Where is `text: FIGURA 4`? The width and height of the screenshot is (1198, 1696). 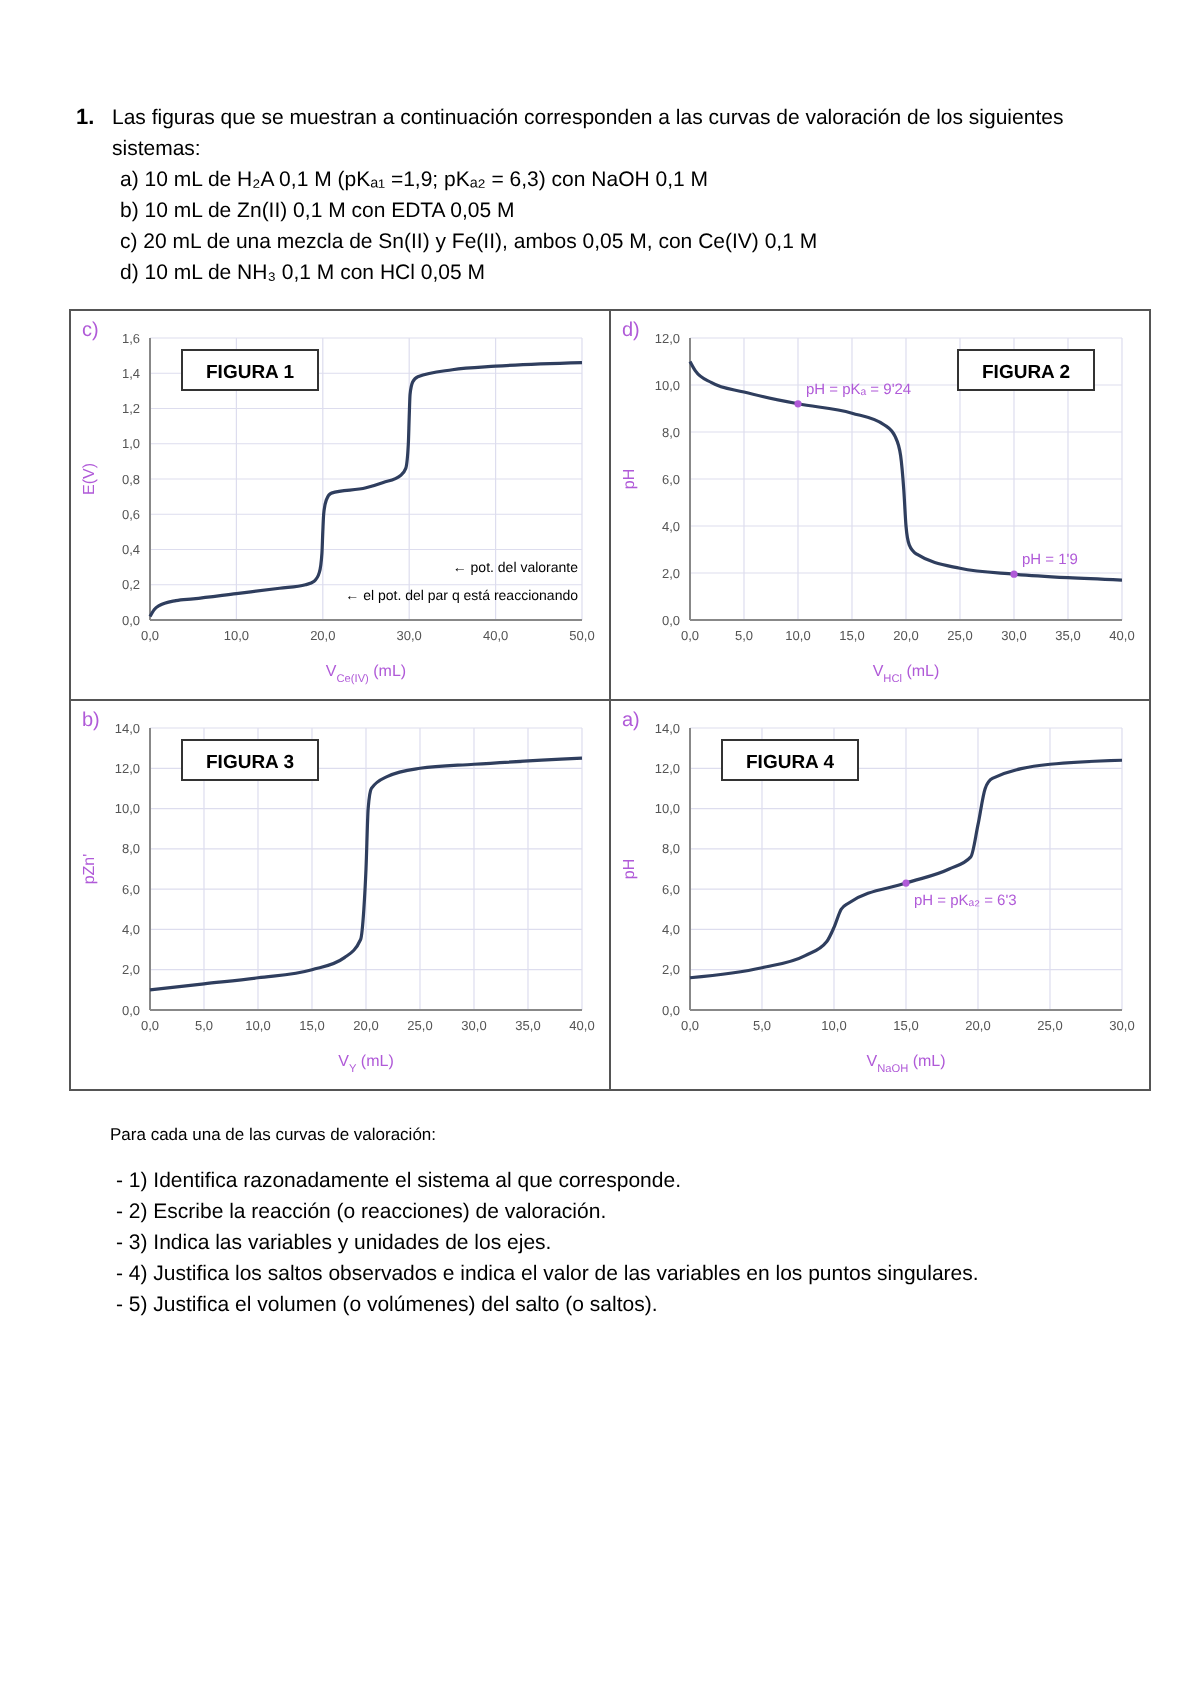
text: FIGURA 4 is located at coordinates (791, 763).